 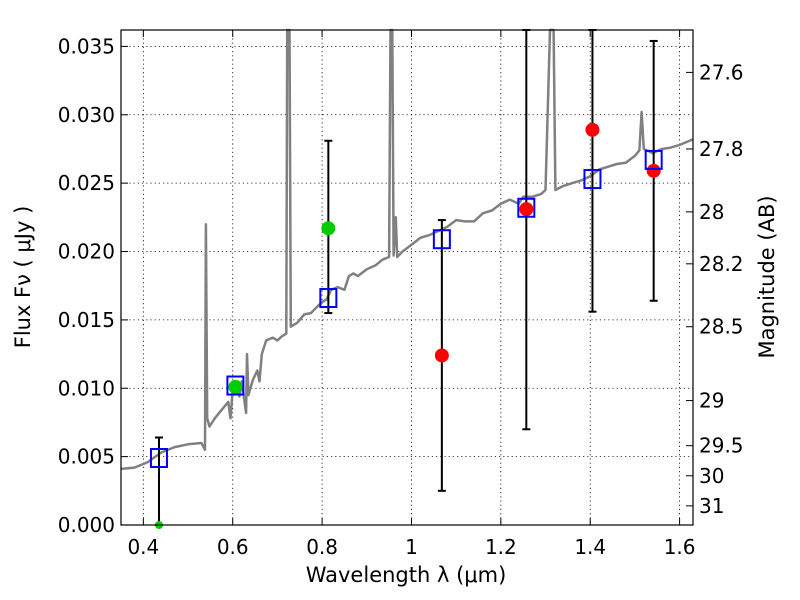 What do you see at coordinates (233, 547) in the screenshot?
I see `x-tick-label: 0.6` at bounding box center [233, 547].